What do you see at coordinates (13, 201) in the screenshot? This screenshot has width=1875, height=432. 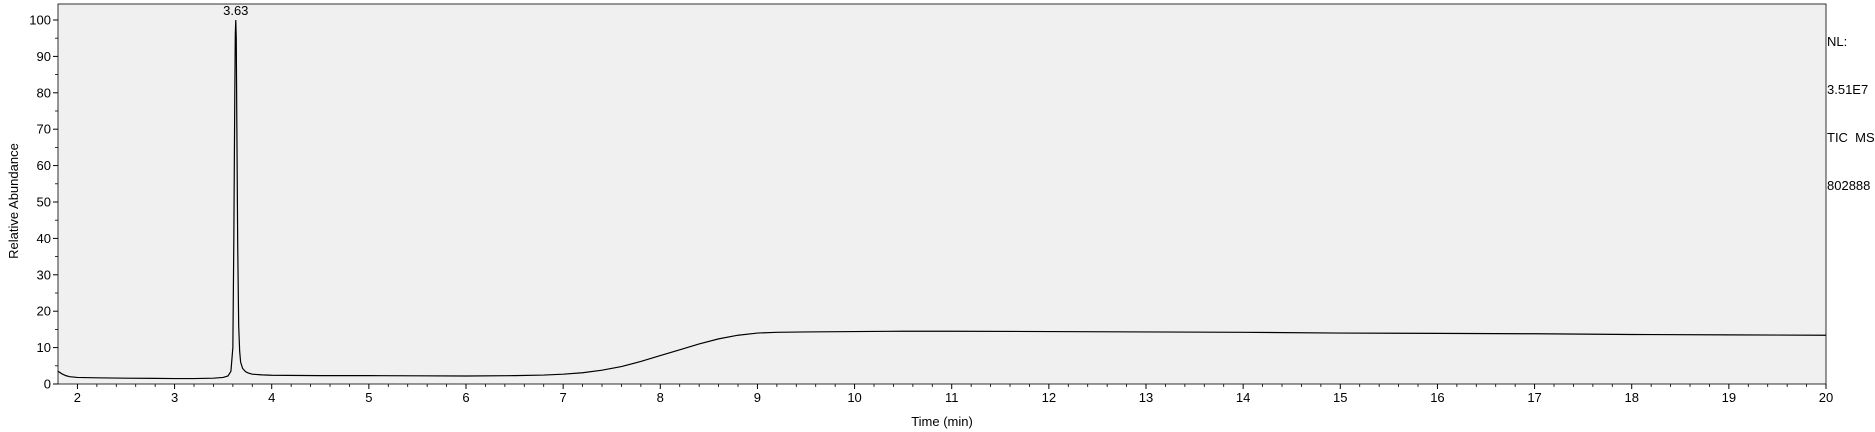 I see `y-axis-label: Relative Abundance` at bounding box center [13, 201].